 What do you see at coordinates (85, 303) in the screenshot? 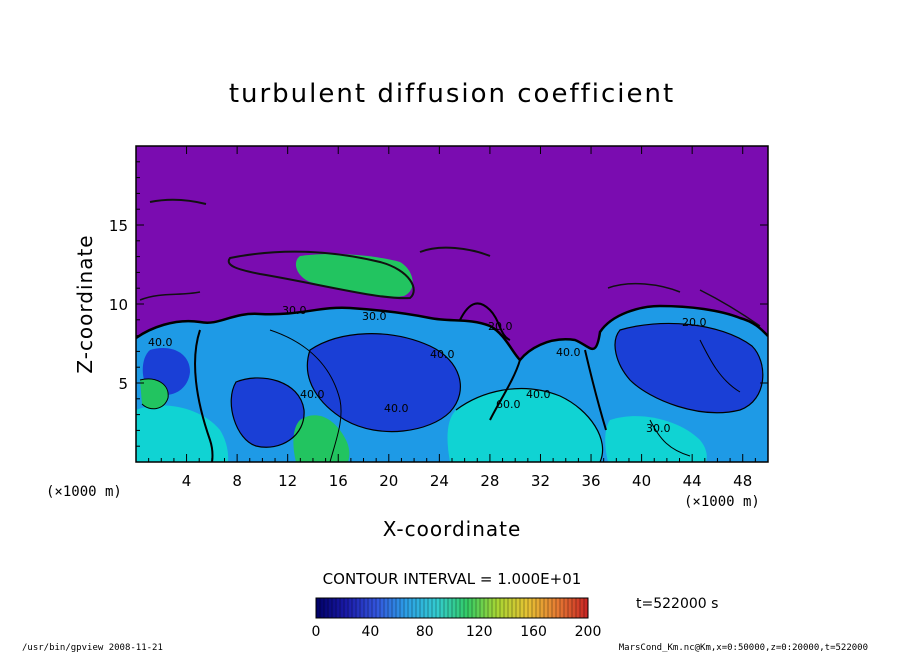
I see `y-axis-title: Z-coordinate` at bounding box center [85, 303].